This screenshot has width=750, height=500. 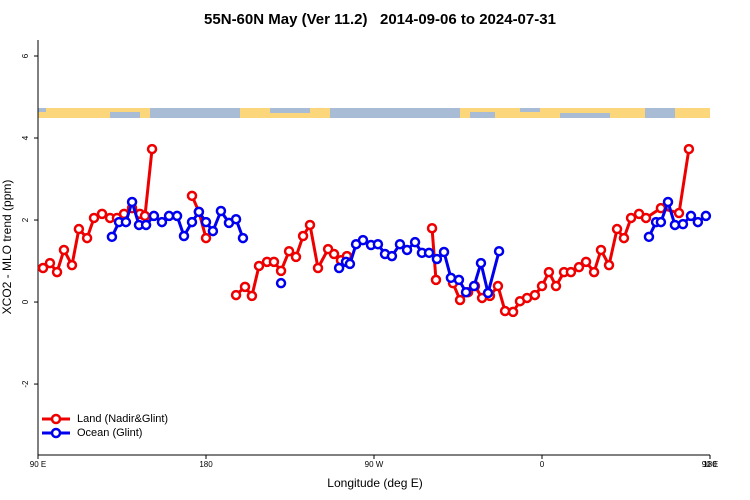 I want to click on y-tick-label: 0, so click(x=25, y=301).